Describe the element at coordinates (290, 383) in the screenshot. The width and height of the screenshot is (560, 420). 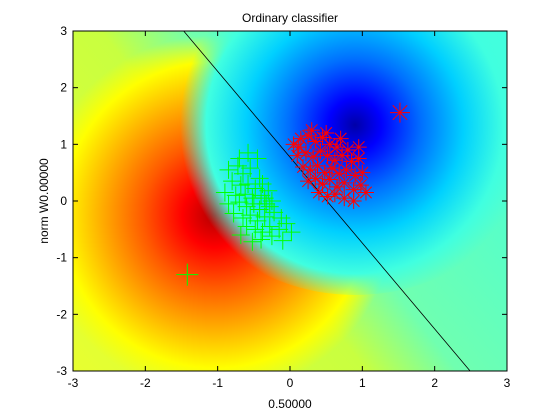
I see `x-tick-label: 0` at that location.